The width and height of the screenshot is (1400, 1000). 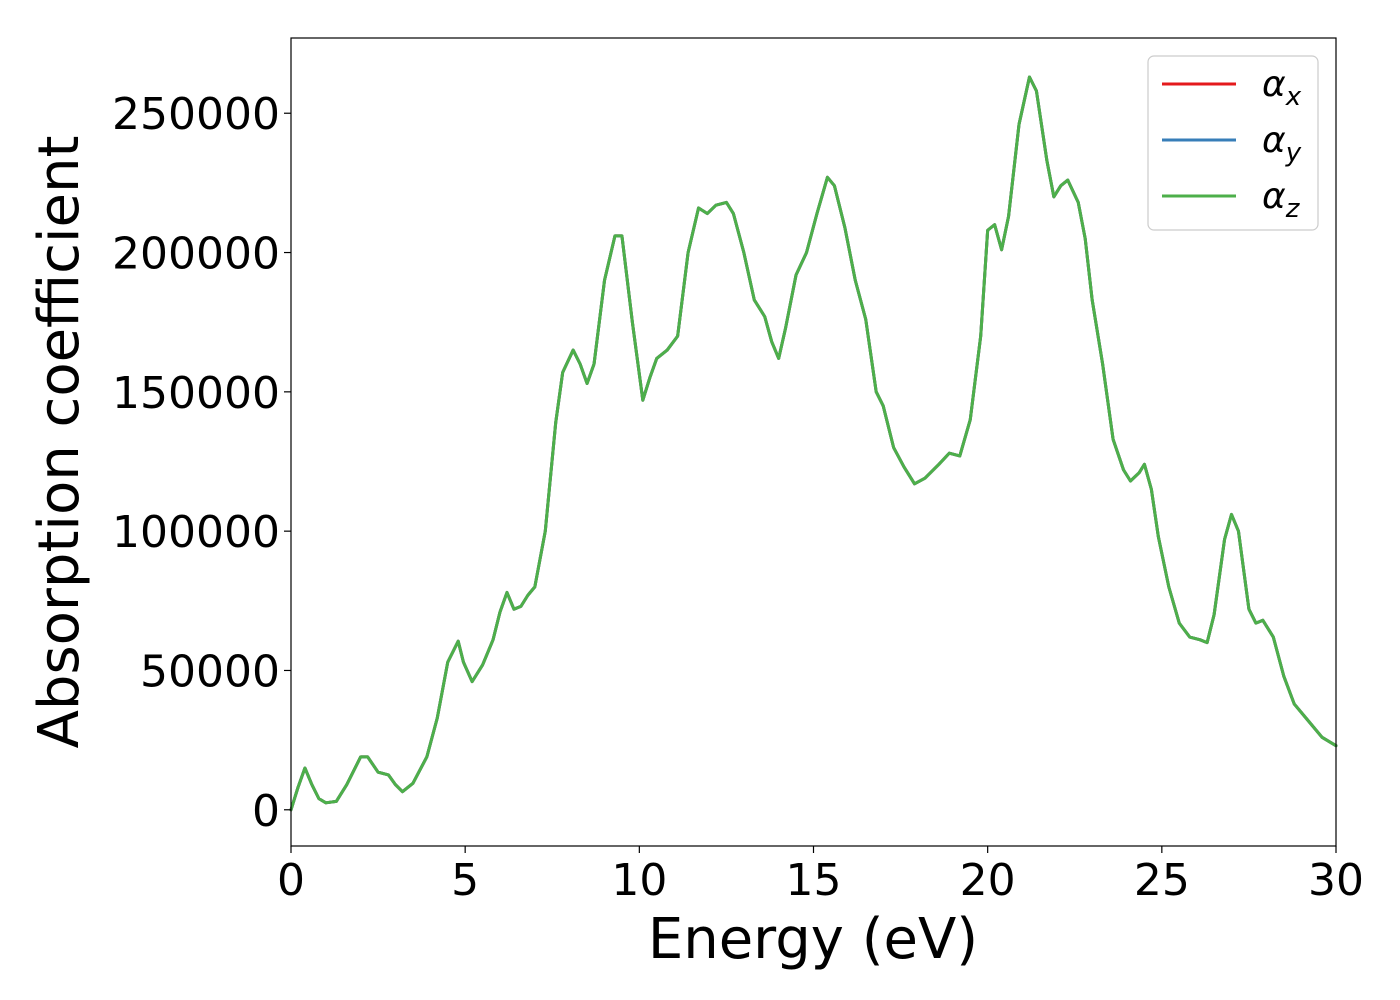 I want to click on x-axis-label: Energy (eV), so click(x=813, y=939).